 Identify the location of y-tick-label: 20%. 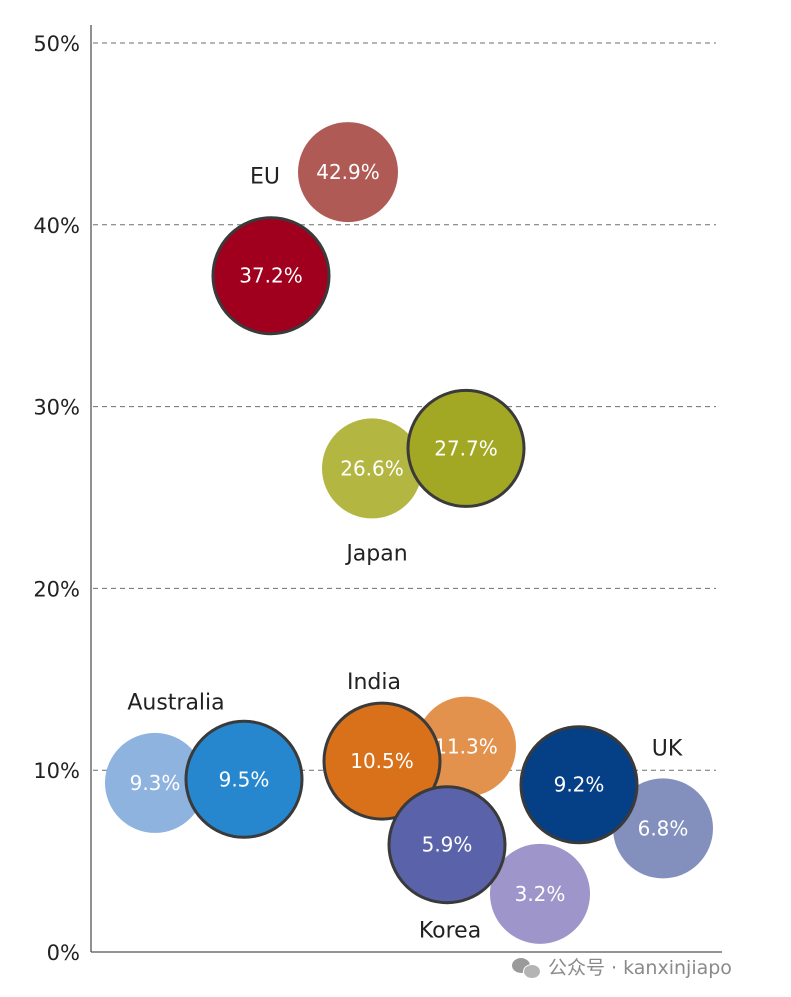
(56, 589).